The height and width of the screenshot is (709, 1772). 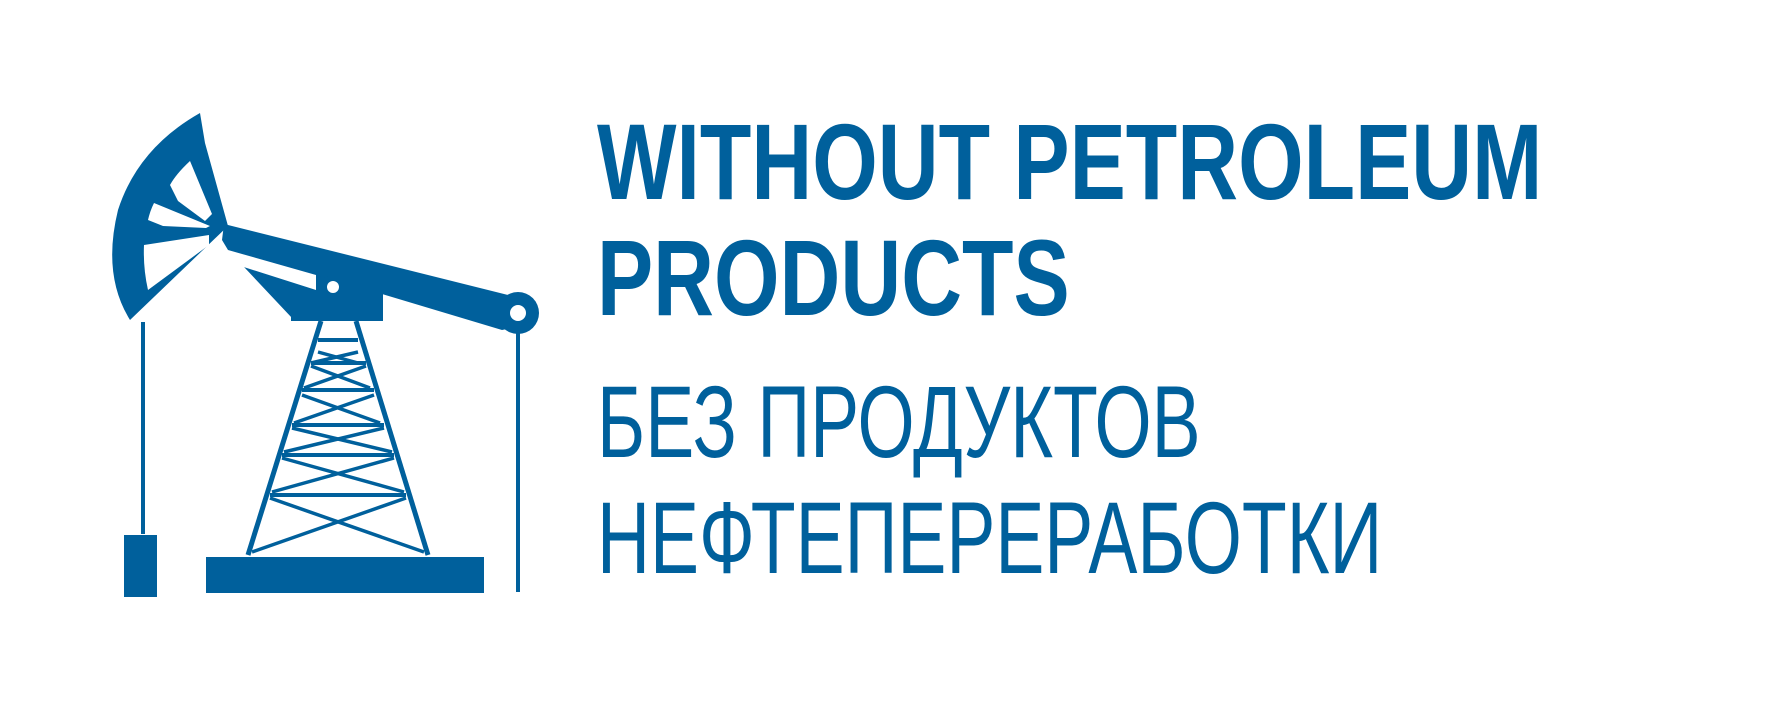 What do you see at coordinates (899, 422) in the screenshot?
I see `title-ru-line-1: БЕЗ ПРОДУКТОВ` at bounding box center [899, 422].